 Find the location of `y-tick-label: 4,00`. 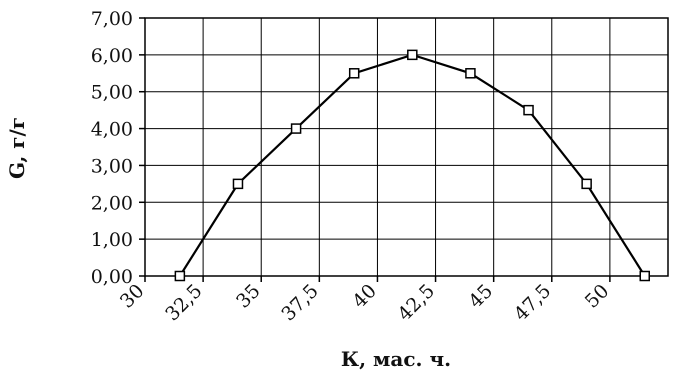

y-tick-label: 4,00 is located at coordinates (112, 130).